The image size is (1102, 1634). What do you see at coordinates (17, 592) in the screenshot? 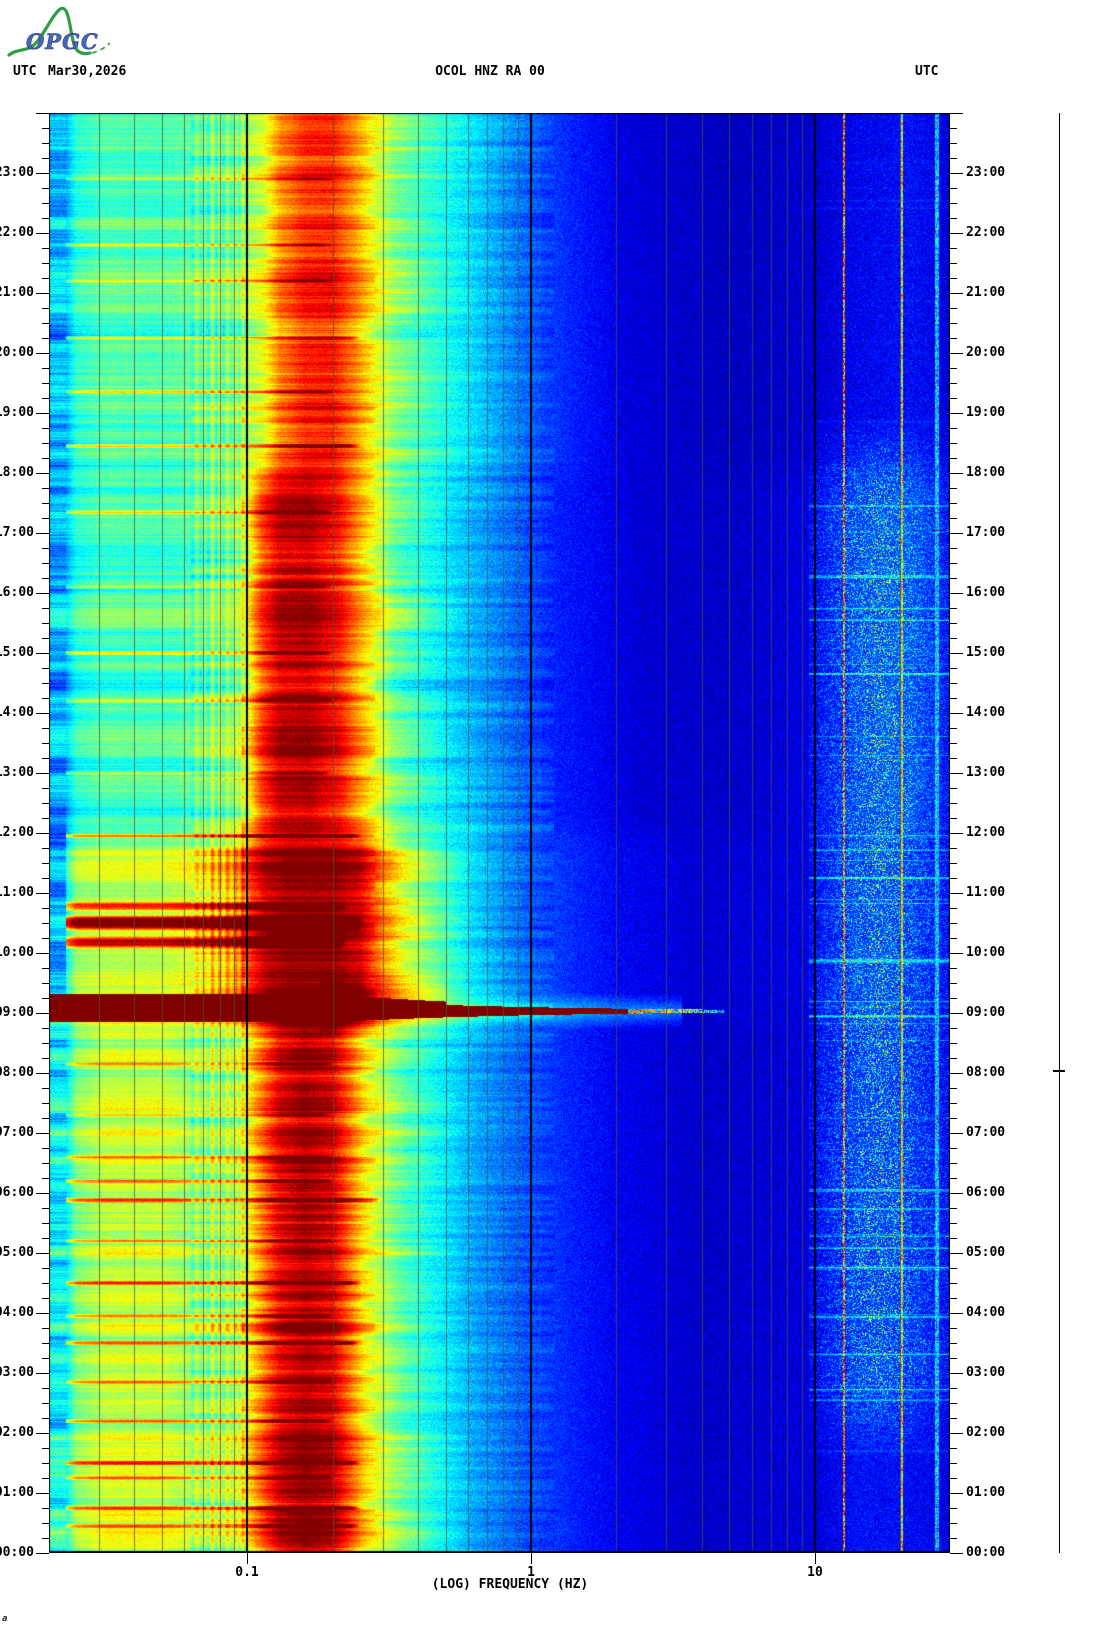
I see `time-label-left: 16:00` at bounding box center [17, 592].